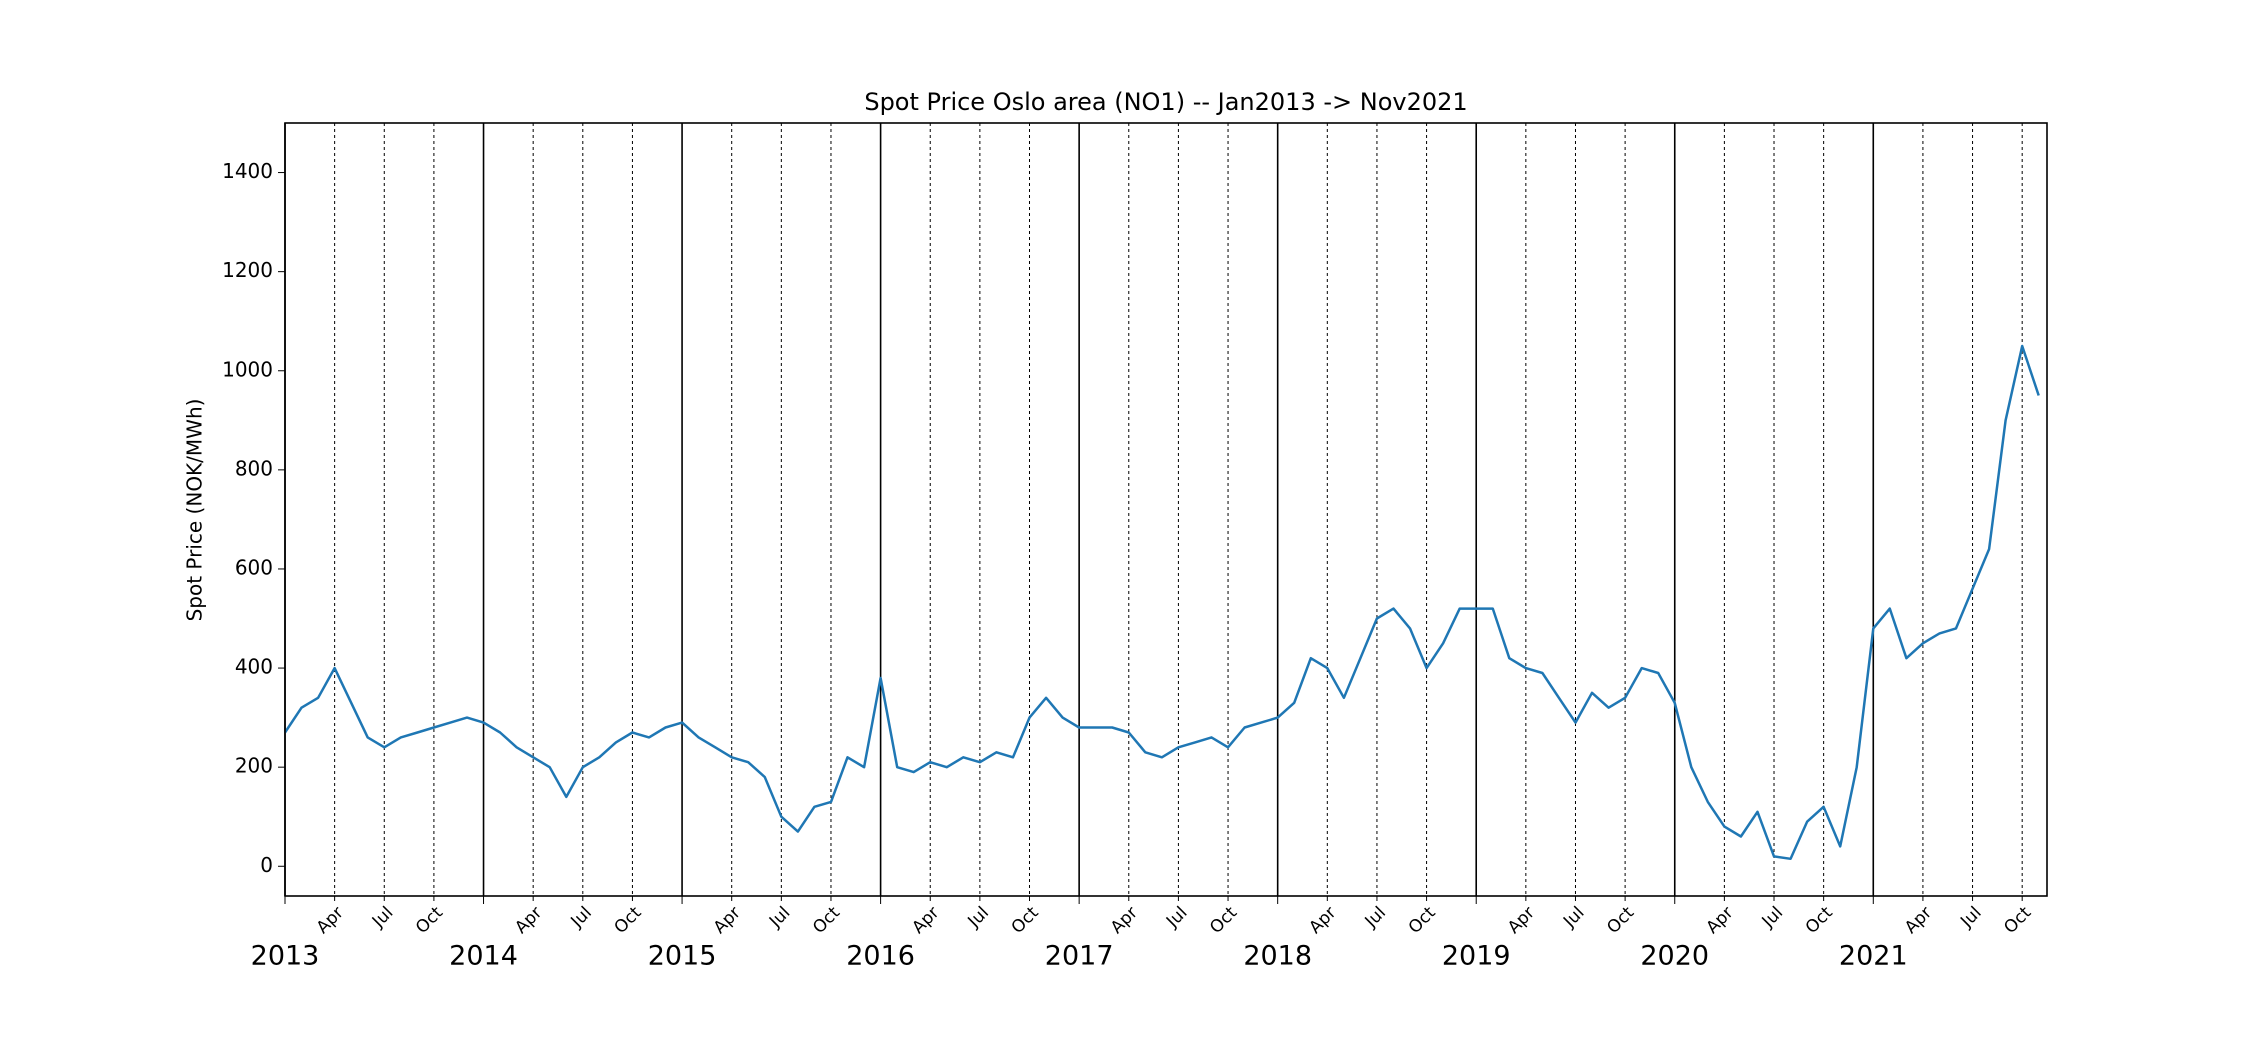 The width and height of the screenshot is (2250, 1050). What do you see at coordinates (247, 171) in the screenshot?
I see `y-tick-label: 1400` at bounding box center [247, 171].